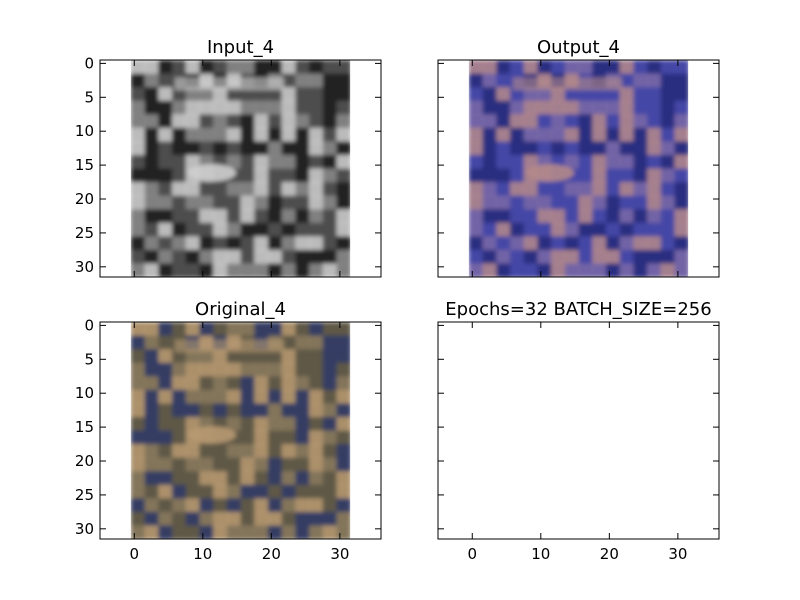  What do you see at coordinates (89, 359) in the screenshot?
I see `y-tick-label: 5` at bounding box center [89, 359].